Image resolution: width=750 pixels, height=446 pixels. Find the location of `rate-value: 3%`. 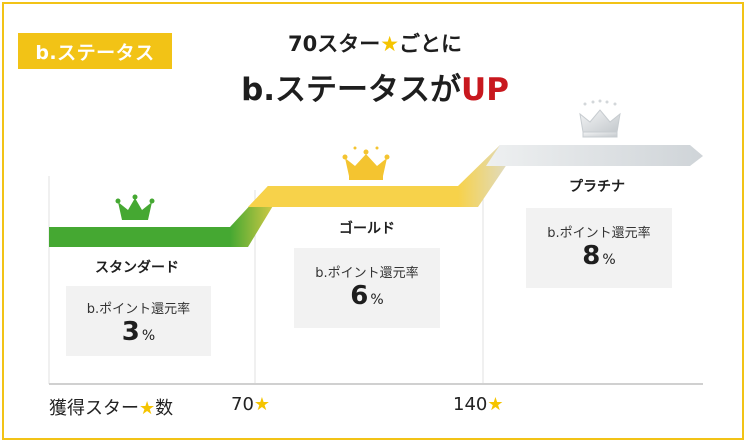

rate-value: 3% is located at coordinates (138, 332).